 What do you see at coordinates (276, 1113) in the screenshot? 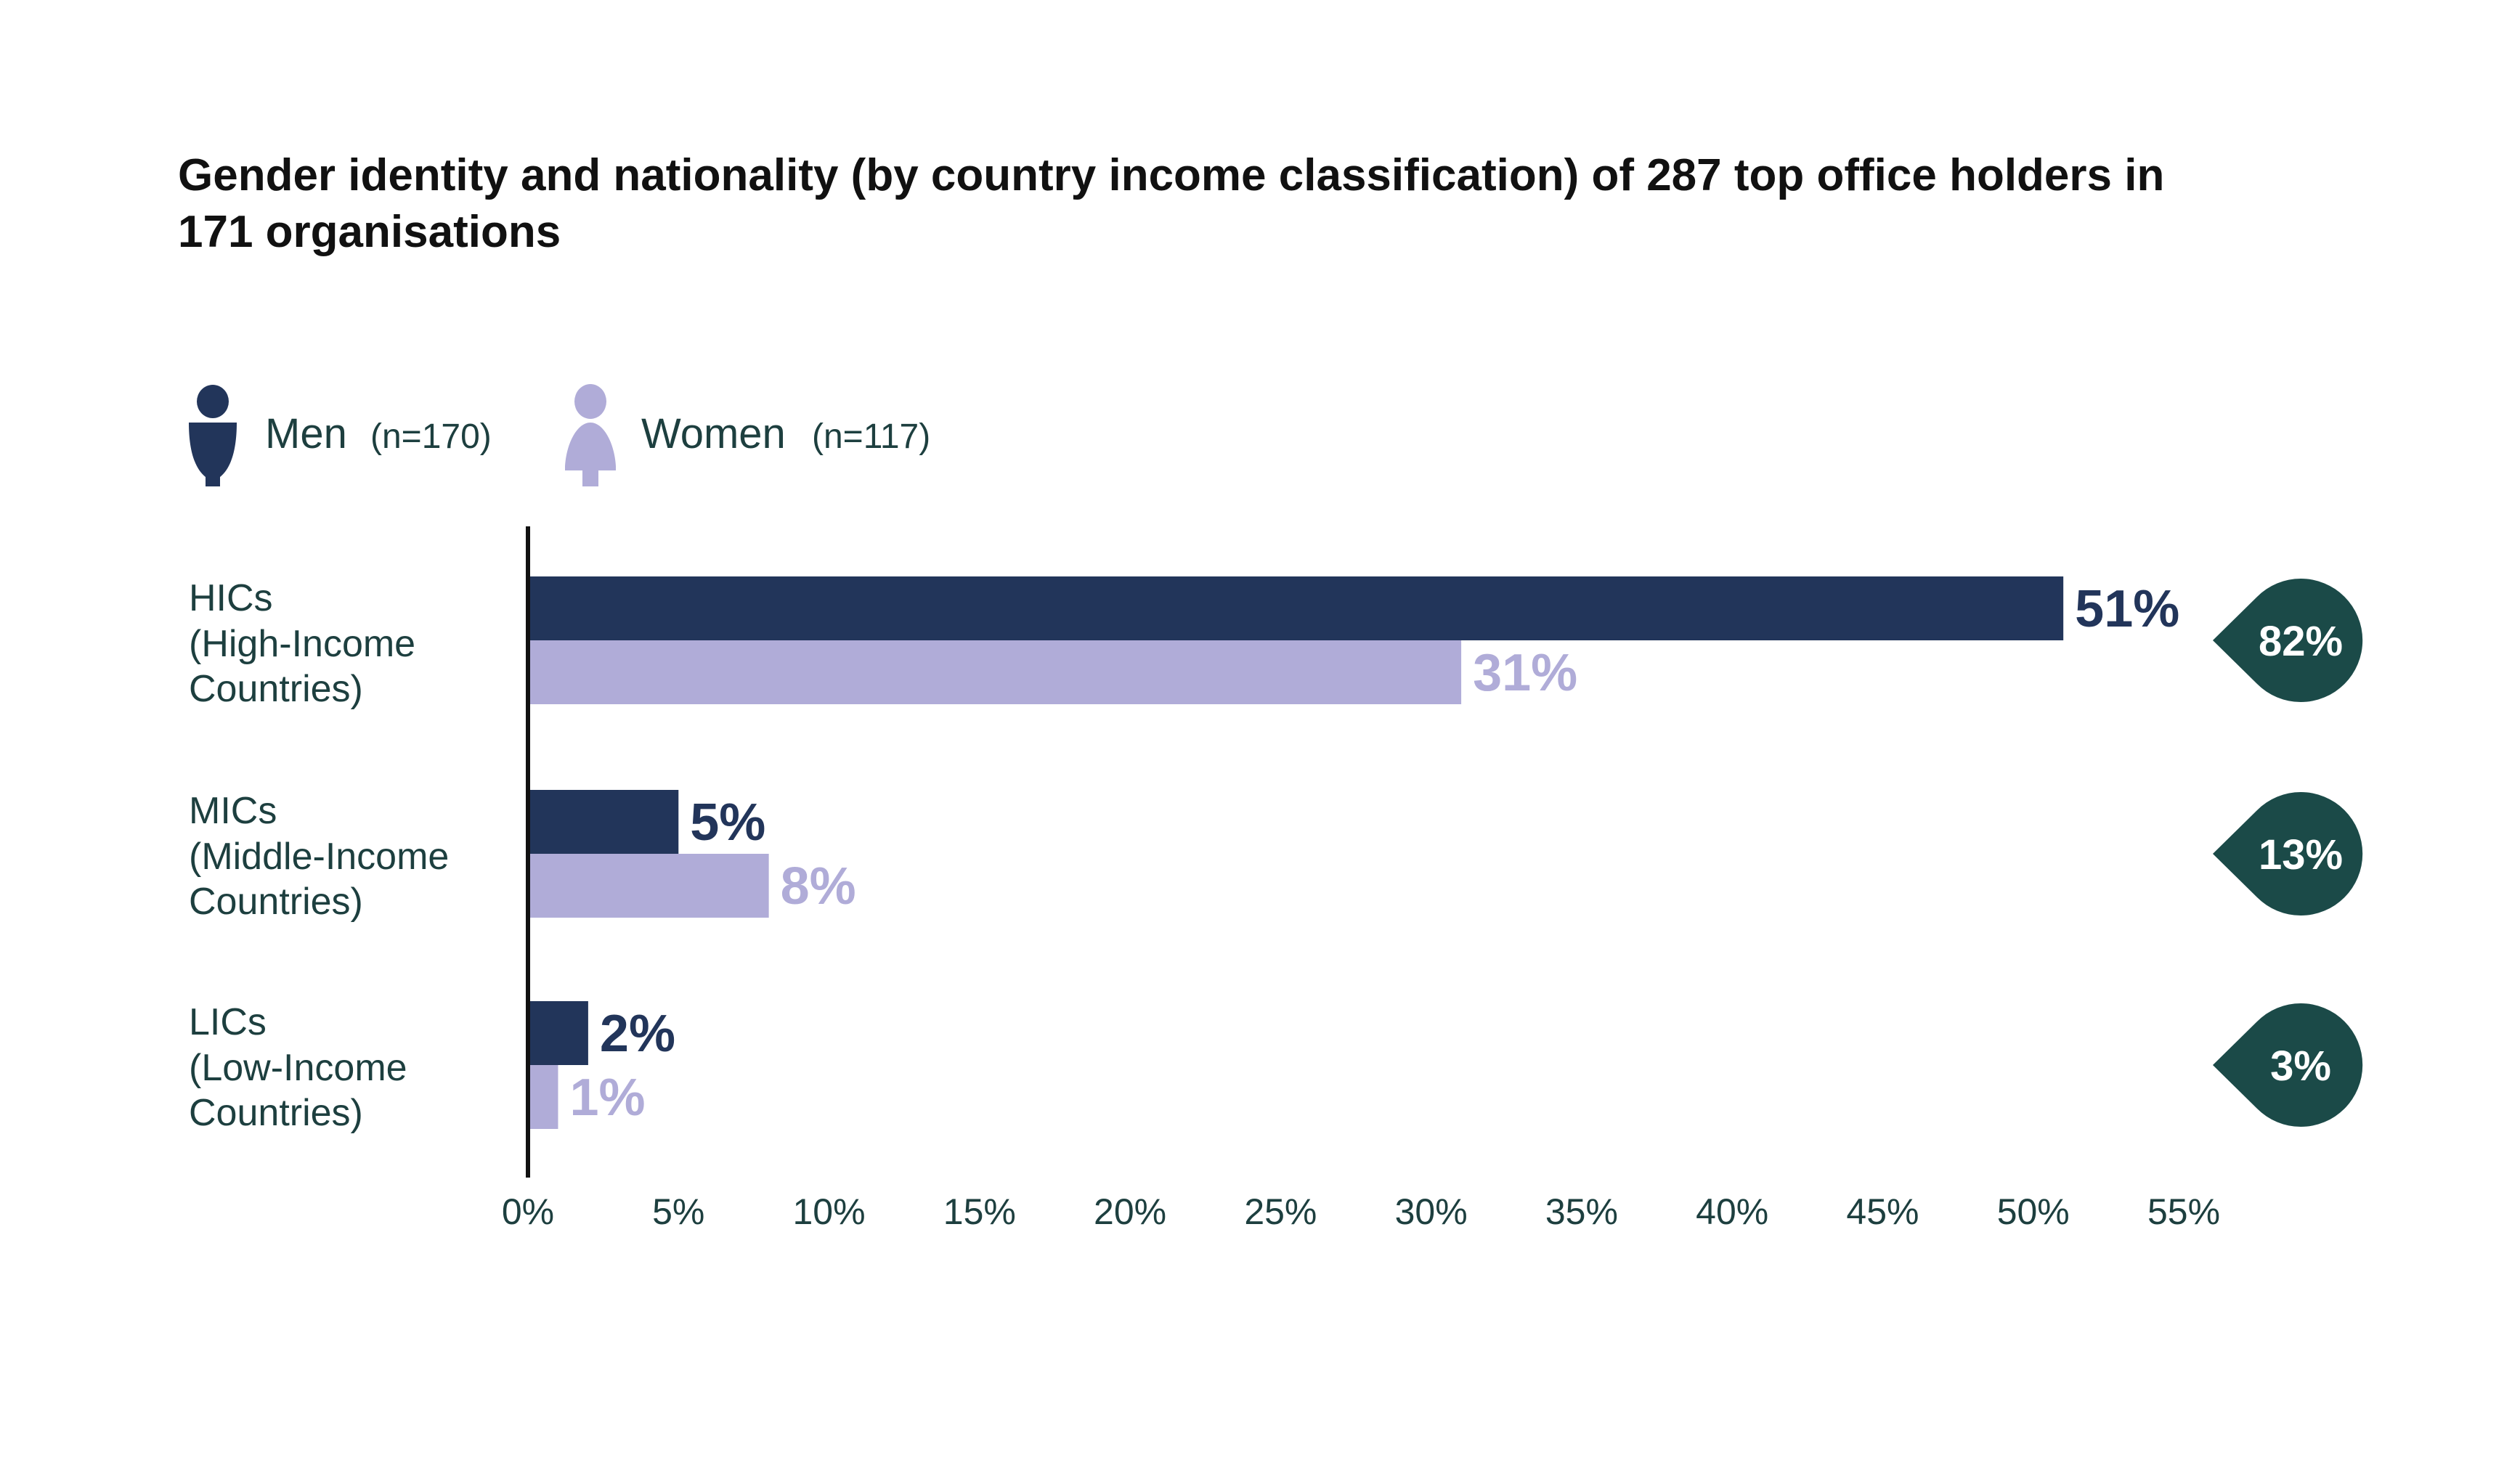
I see `category-label-lic-3: Countries)` at bounding box center [276, 1113].